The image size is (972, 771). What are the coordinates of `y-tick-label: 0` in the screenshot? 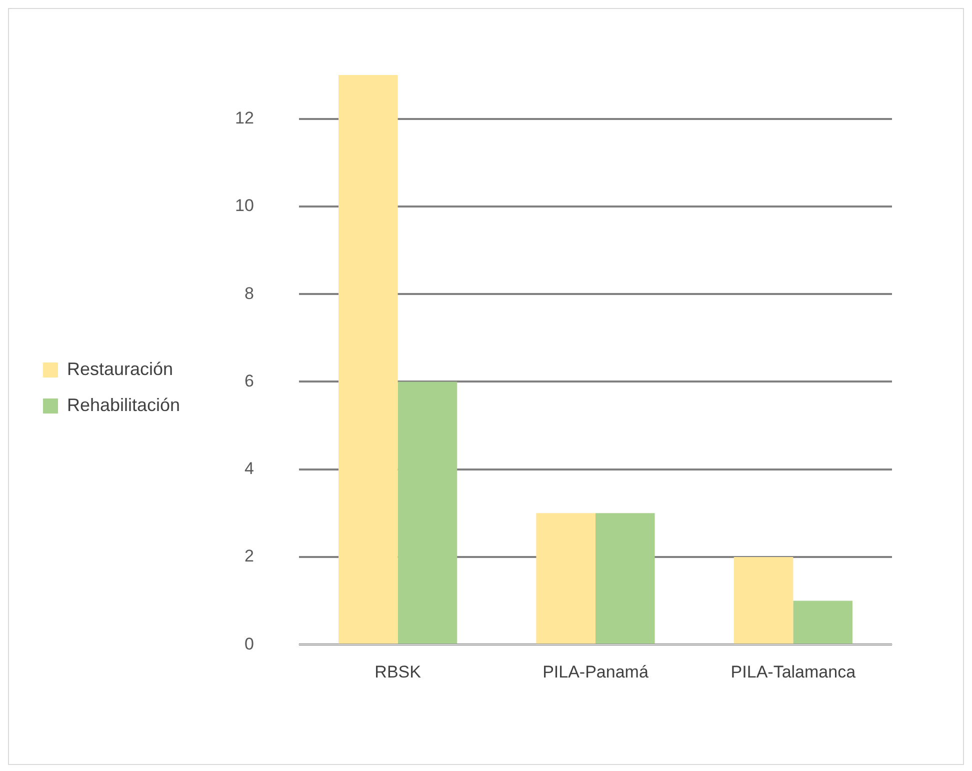 It's located at (249, 644).